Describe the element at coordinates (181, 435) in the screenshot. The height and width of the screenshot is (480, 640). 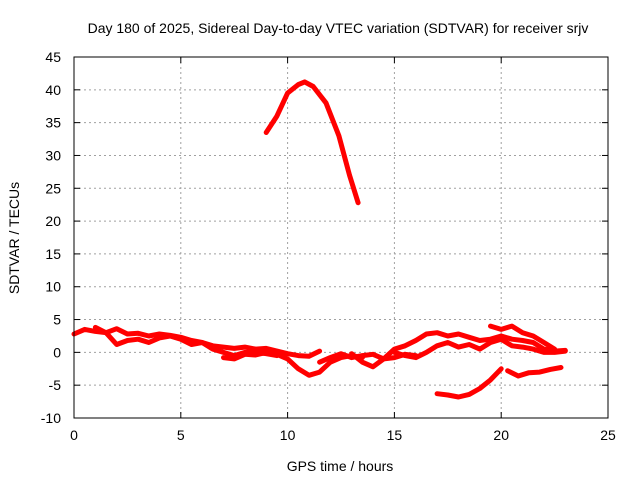
I see `x-tick-label: 5` at that location.